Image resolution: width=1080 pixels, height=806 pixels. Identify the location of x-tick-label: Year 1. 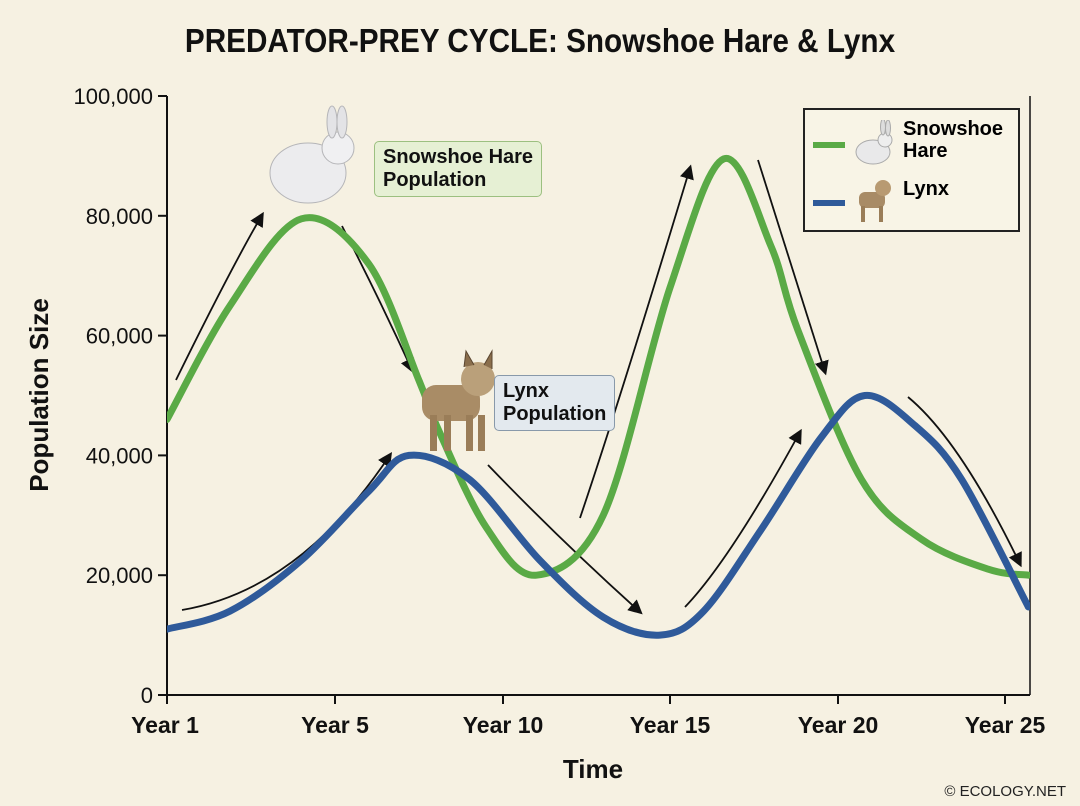
(165, 725).